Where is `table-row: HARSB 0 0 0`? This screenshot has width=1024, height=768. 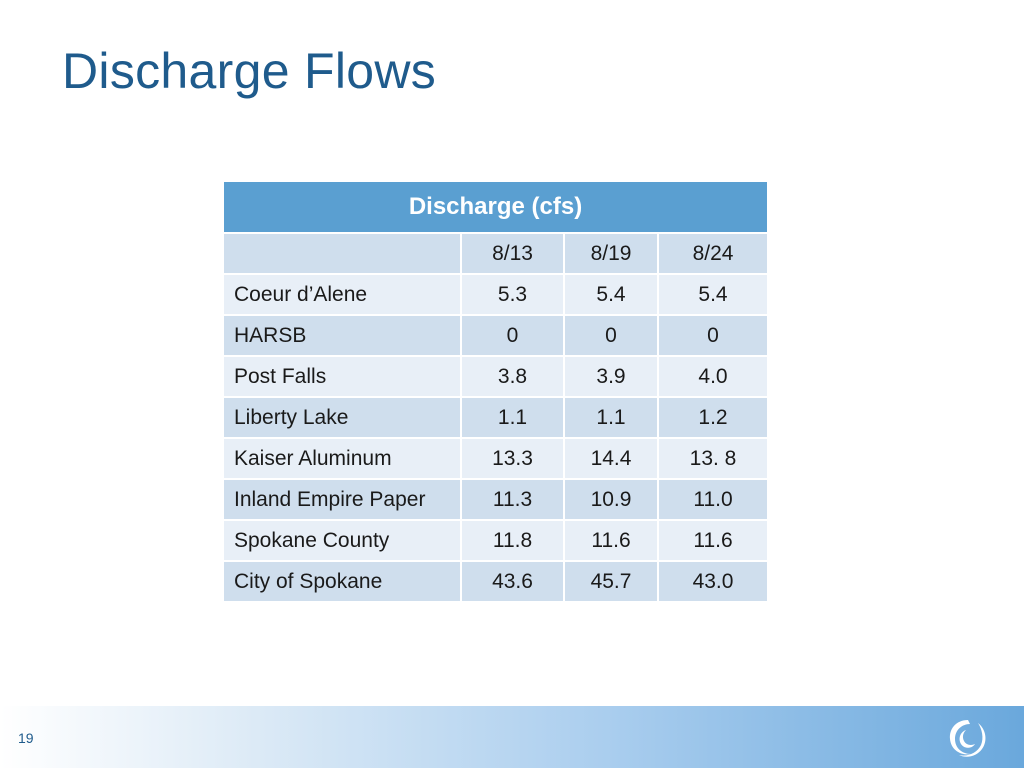
table-row: HARSB 0 0 0 is located at coordinates (496, 335).